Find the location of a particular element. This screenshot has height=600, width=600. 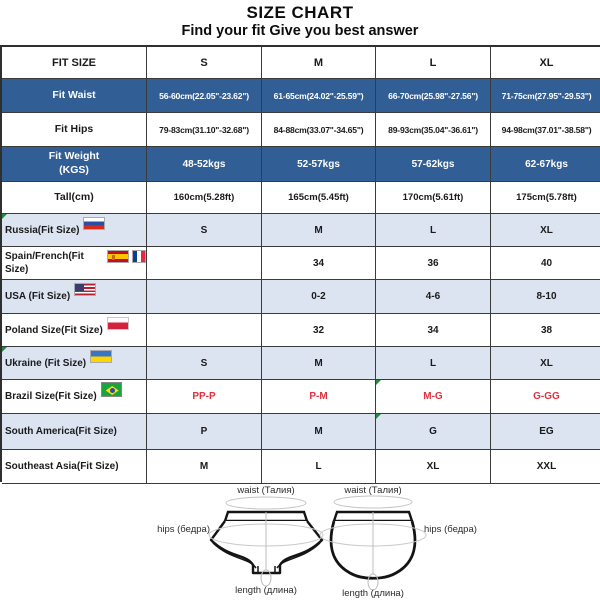

size-cell-usa-fit-size-xl: 8-10 is located at coordinates (545, 297).